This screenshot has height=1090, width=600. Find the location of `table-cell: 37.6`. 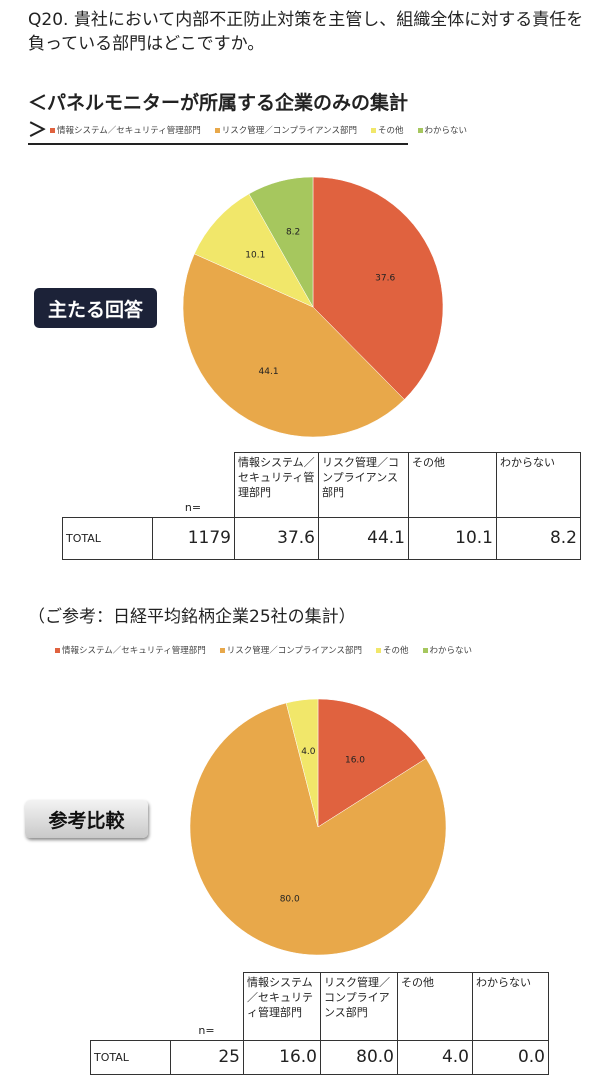

table-cell: 37.6 is located at coordinates (276, 538).